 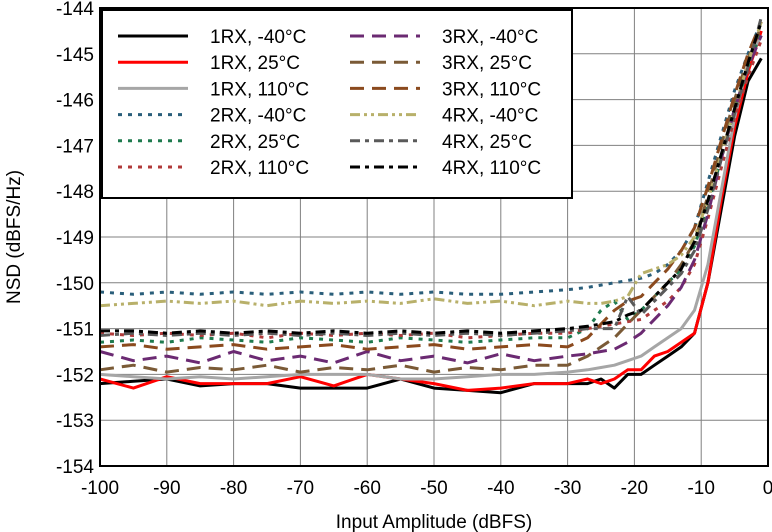 What do you see at coordinates (366, 488) in the screenshot?
I see `x-tick-label: -60` at bounding box center [366, 488].